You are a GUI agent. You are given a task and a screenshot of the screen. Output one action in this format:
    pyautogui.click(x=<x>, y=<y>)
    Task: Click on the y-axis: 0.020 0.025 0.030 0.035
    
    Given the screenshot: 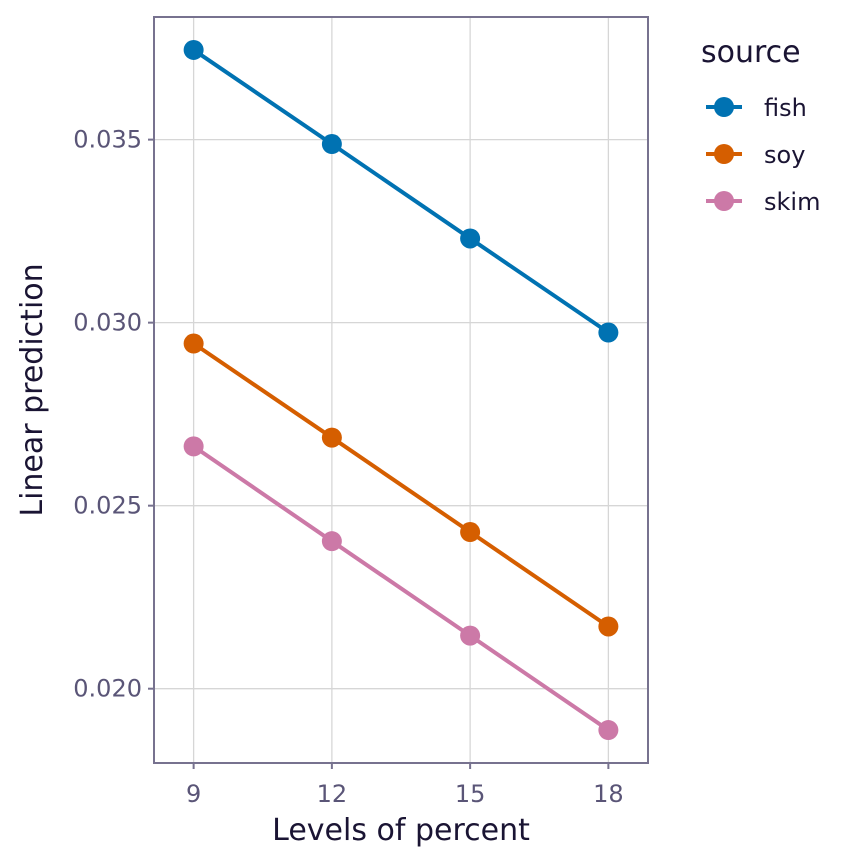 What is the action you would take?
    pyautogui.click(x=113, y=414)
    